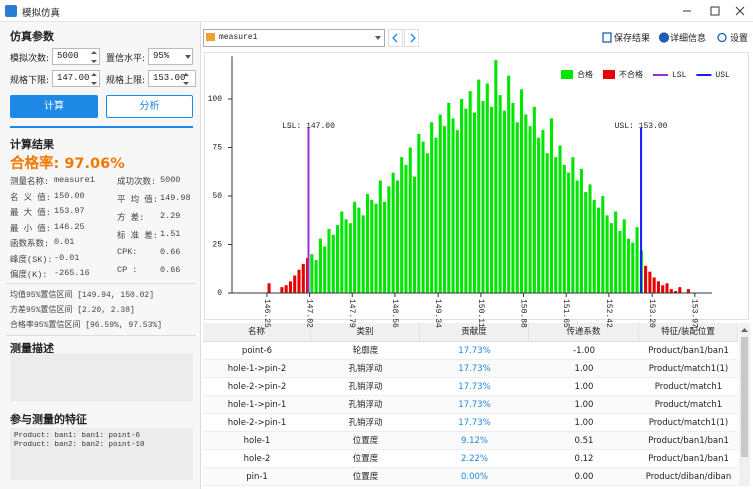 The height and width of the screenshot is (489, 753). Describe the element at coordinates (179, 217) in the screenshot. I see `stat-value: 2.29` at that location.